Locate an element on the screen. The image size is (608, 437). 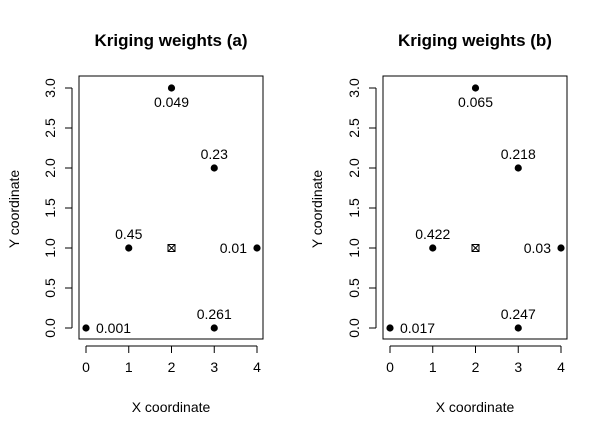
weight-label: 0.03 is located at coordinates (537, 248).